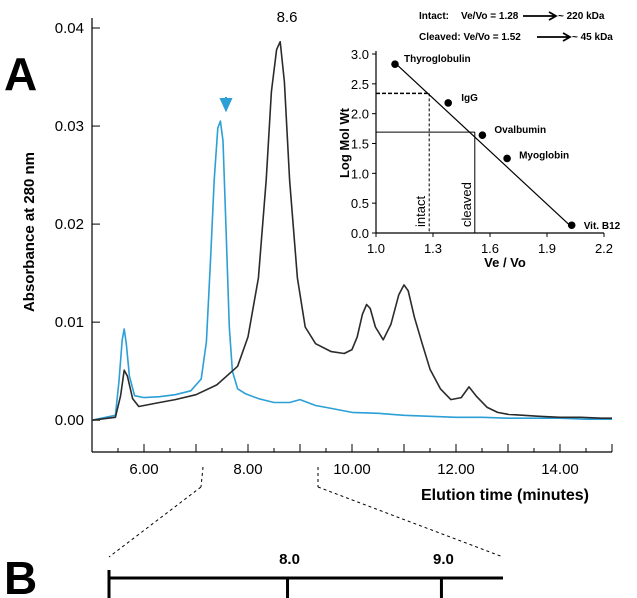 The width and height of the screenshot is (637, 598). I want to click on point-label: Myoglobin, so click(544, 155).